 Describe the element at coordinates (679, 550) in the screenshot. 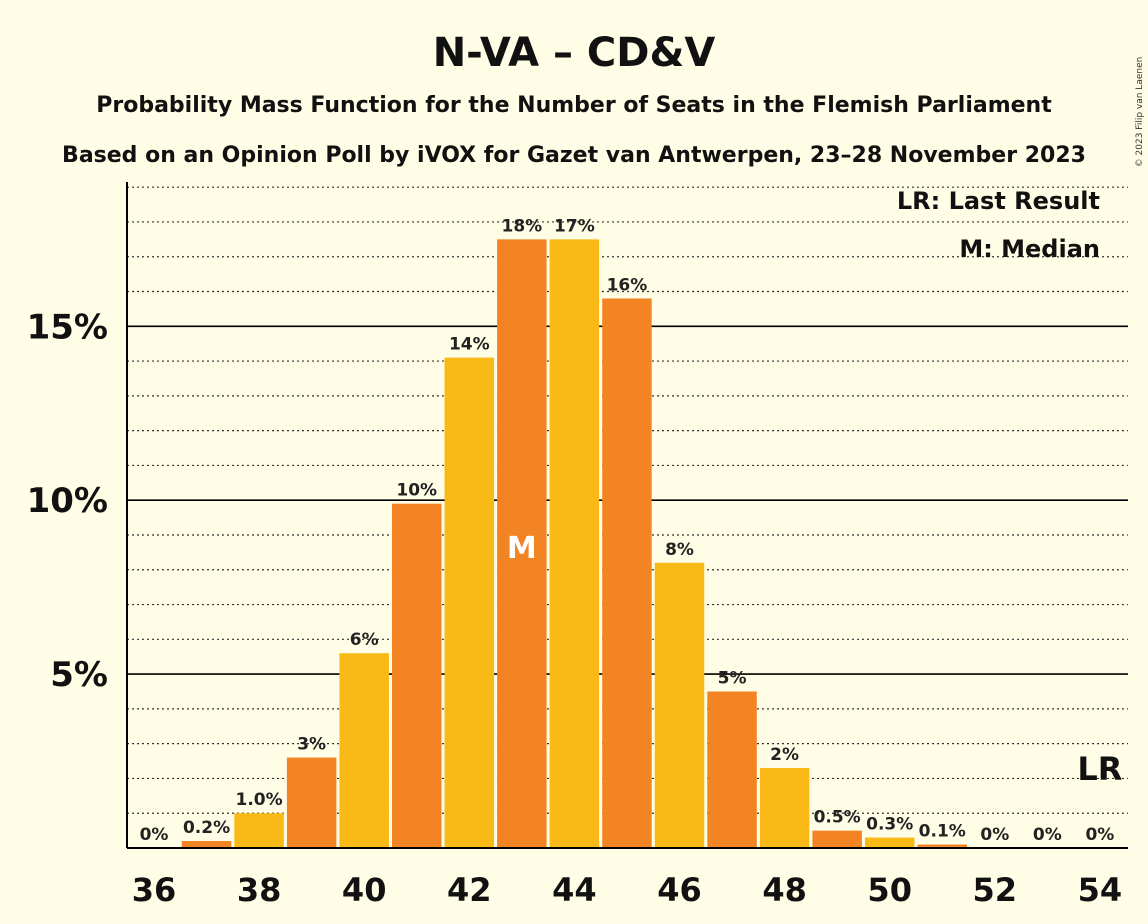

I see `data-label-46: 8%` at that location.